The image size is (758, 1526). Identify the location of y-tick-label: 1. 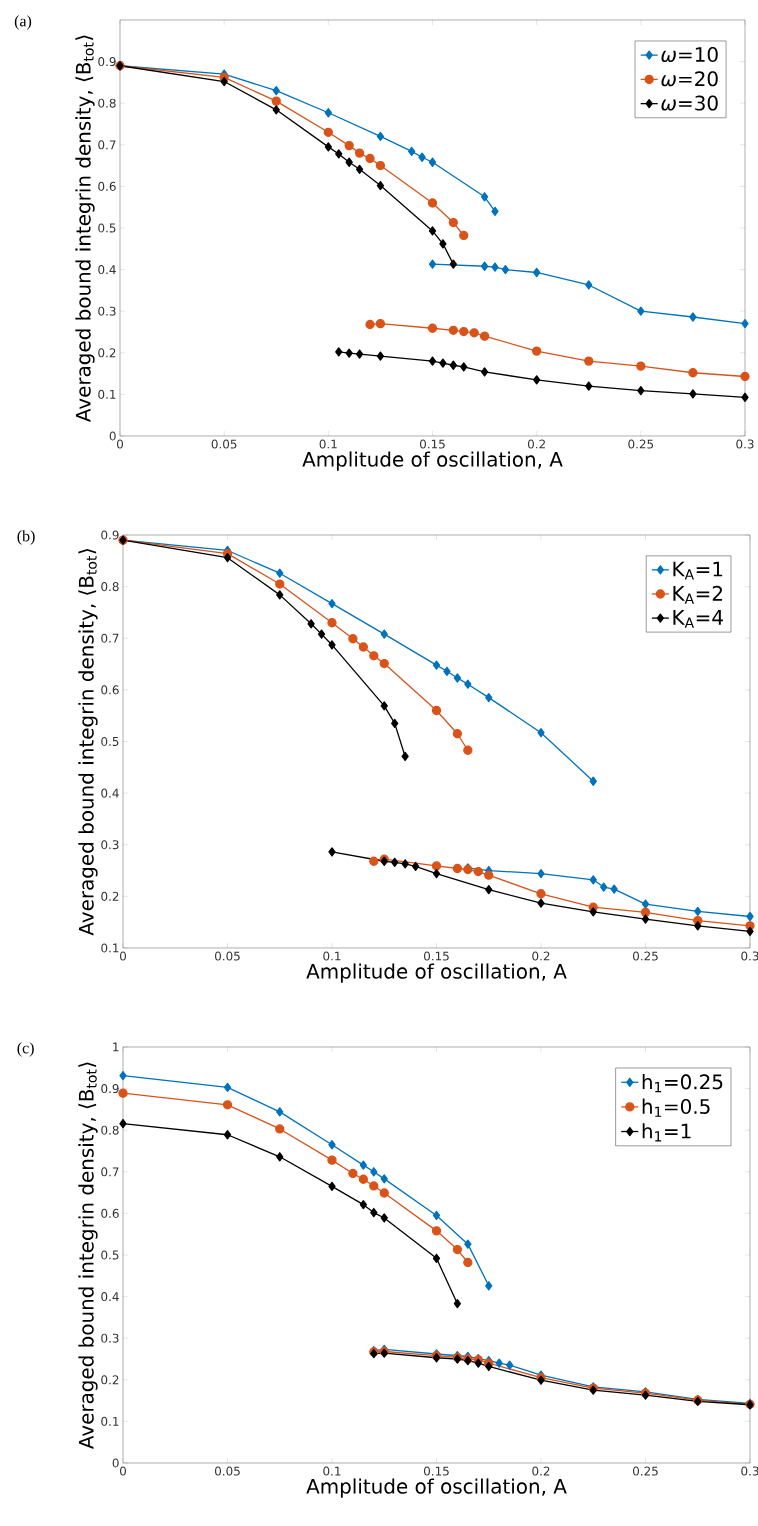
(116, 1047).